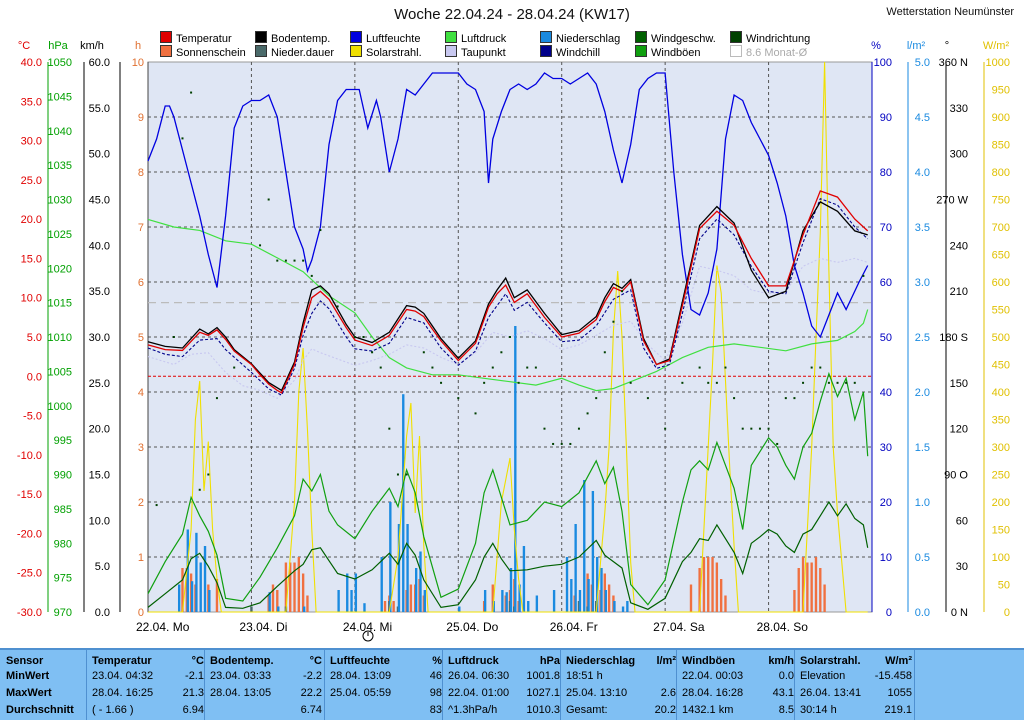  I want to click on axis-unit-hum: %, so click(876, 46).